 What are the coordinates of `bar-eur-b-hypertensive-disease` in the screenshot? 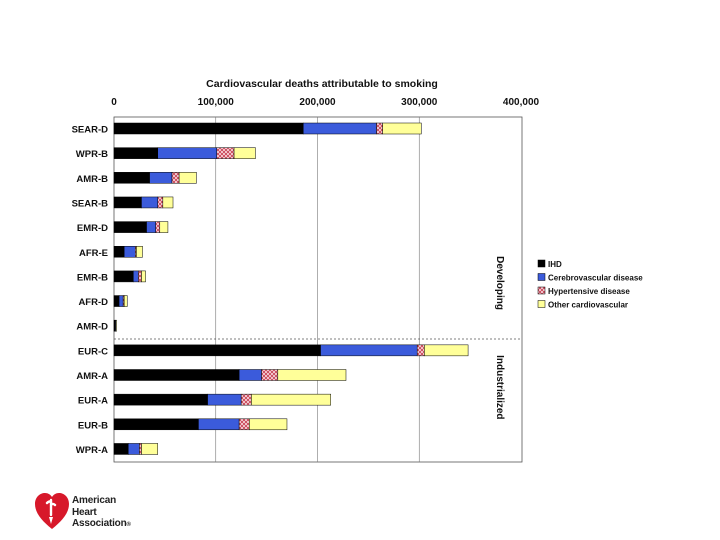 It's located at (244, 424).